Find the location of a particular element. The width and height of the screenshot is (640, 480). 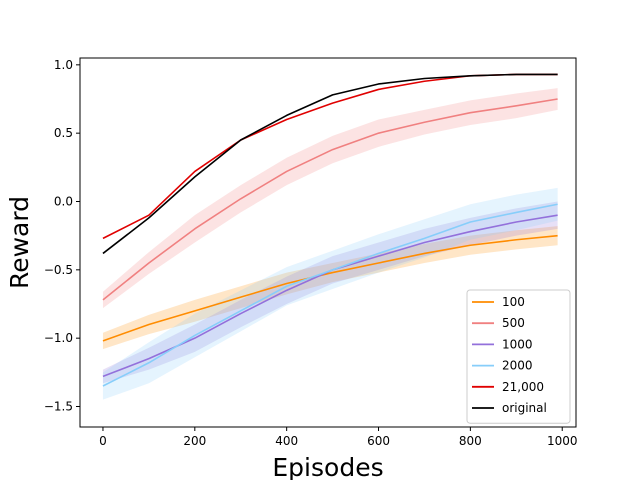

legend-label: 21,000 is located at coordinates (523, 387).